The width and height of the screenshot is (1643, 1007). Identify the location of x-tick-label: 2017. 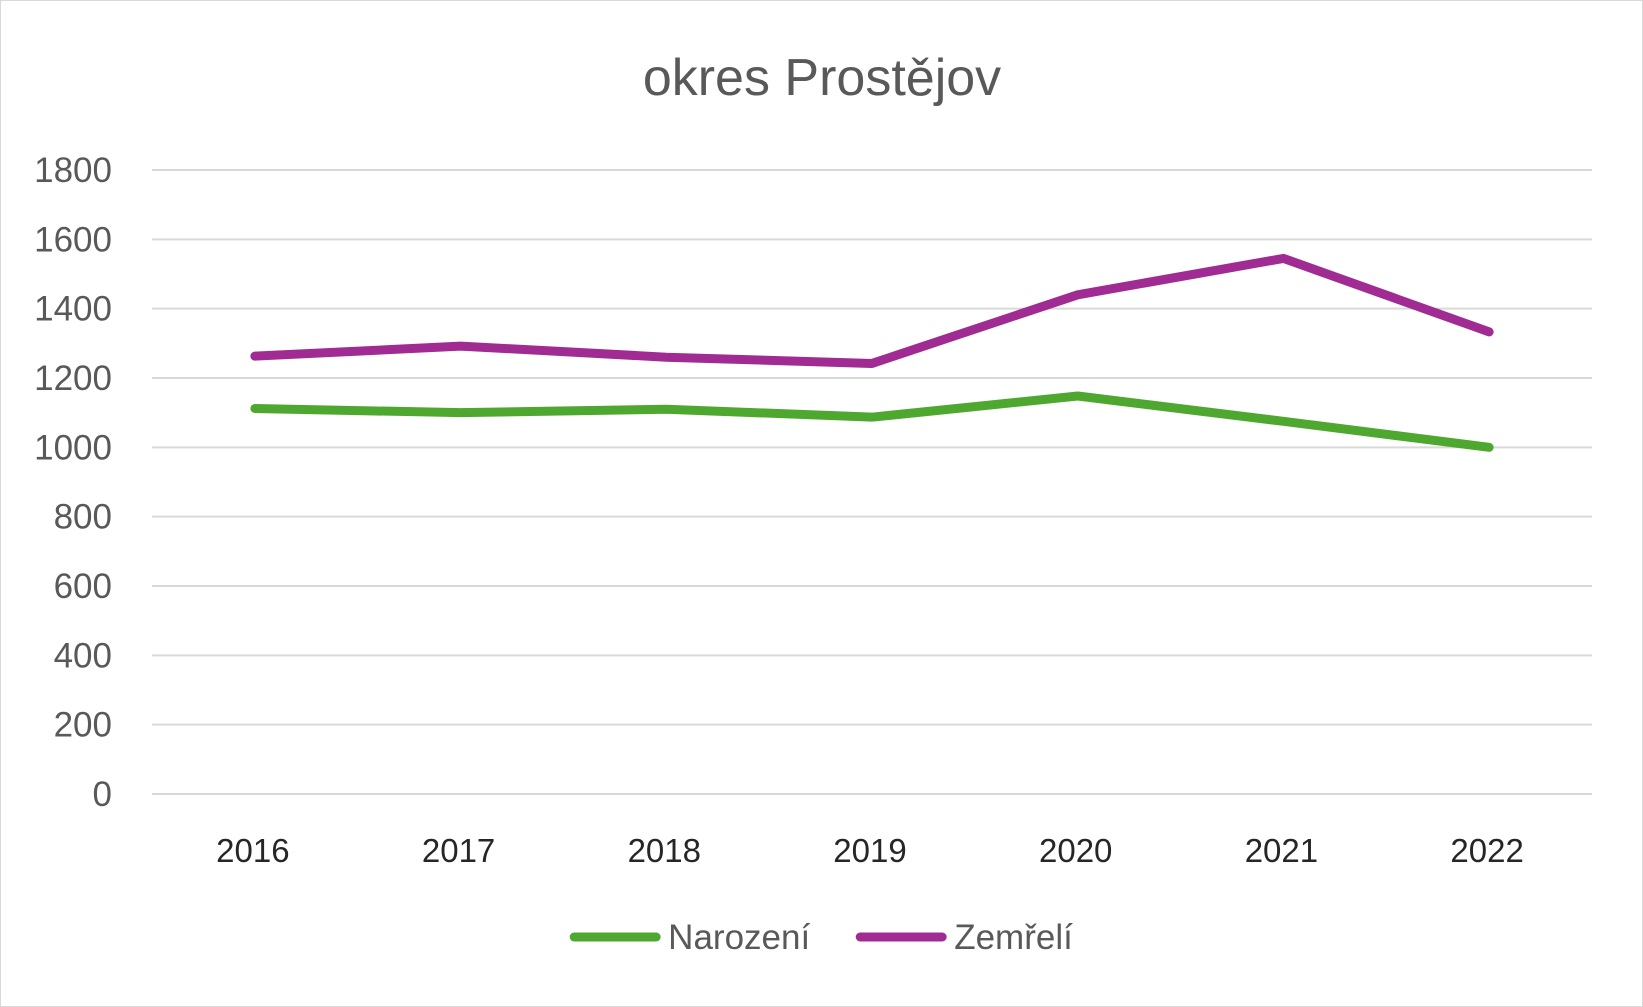
(458, 850).